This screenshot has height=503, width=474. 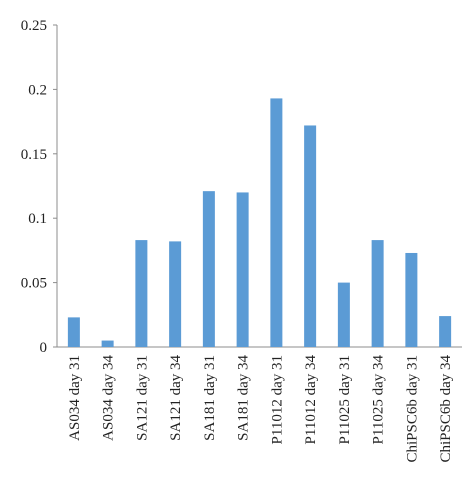 I want to click on y-tick-label: 0, so click(x=44, y=348).